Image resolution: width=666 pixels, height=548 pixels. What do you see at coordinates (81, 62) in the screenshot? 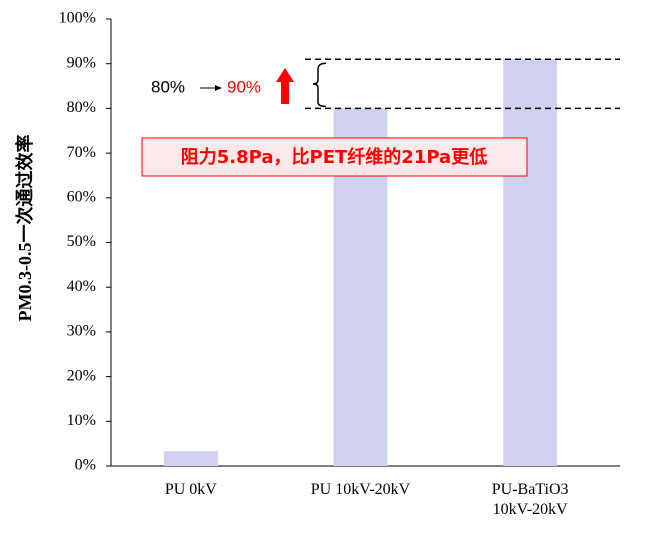
I see `y-tick-label: 90%` at bounding box center [81, 62].